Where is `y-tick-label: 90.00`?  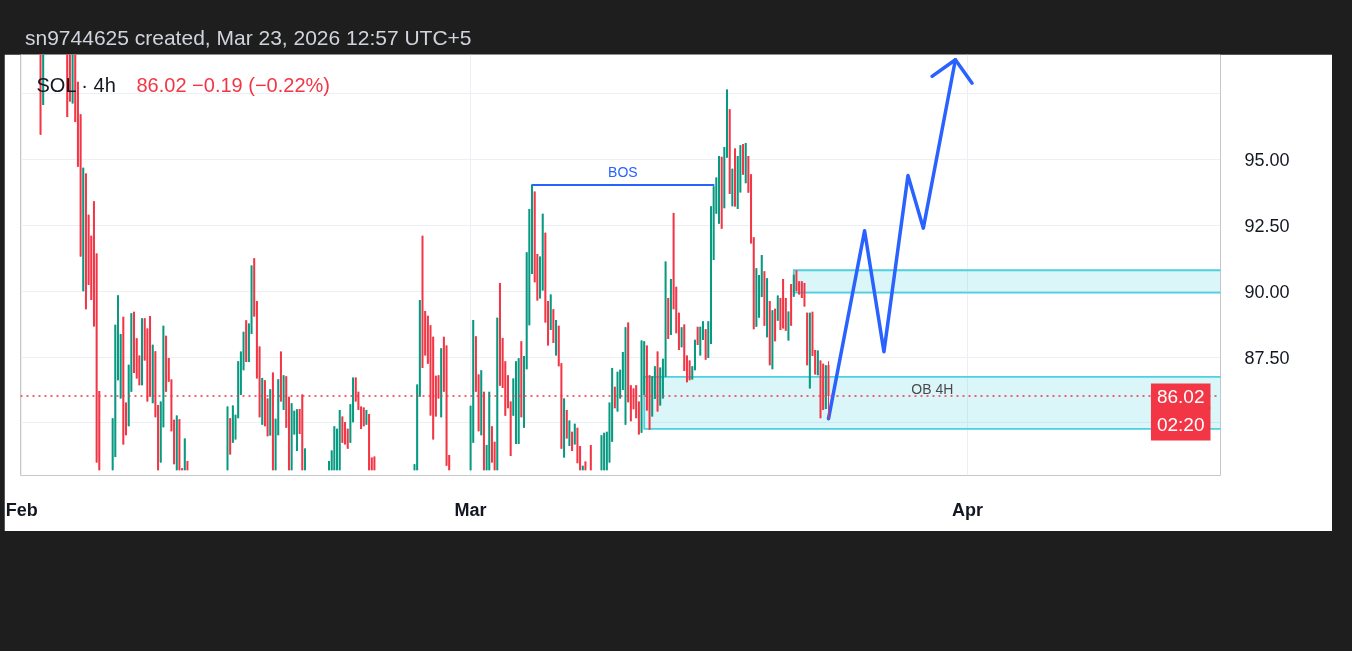
y-tick-label: 90.00 is located at coordinates (1267, 291).